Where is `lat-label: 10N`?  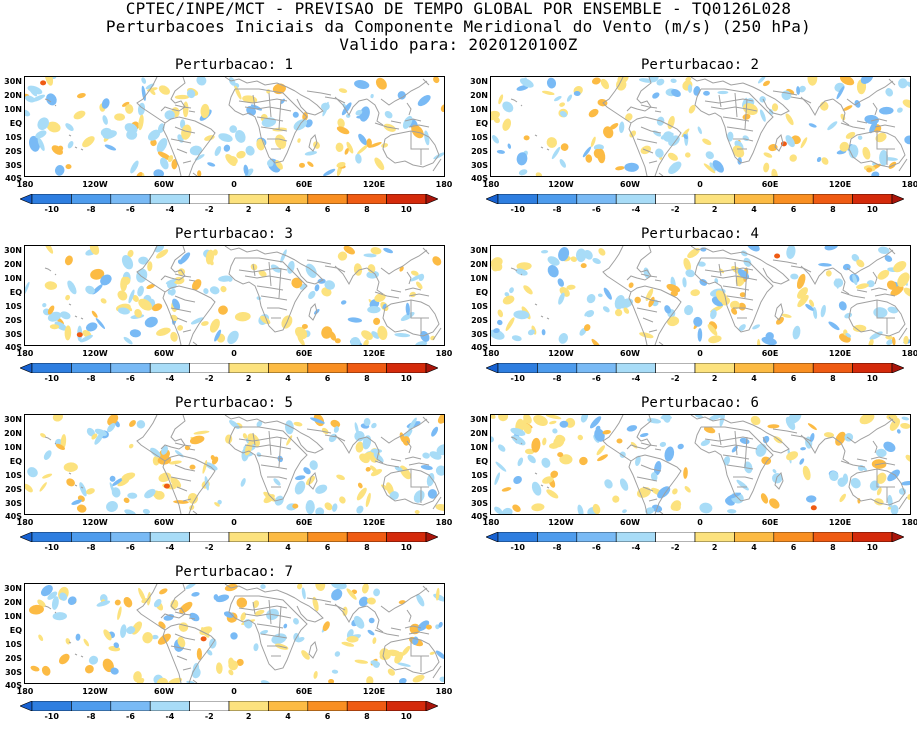
lat-label: 10N is located at coordinates (13, 278).